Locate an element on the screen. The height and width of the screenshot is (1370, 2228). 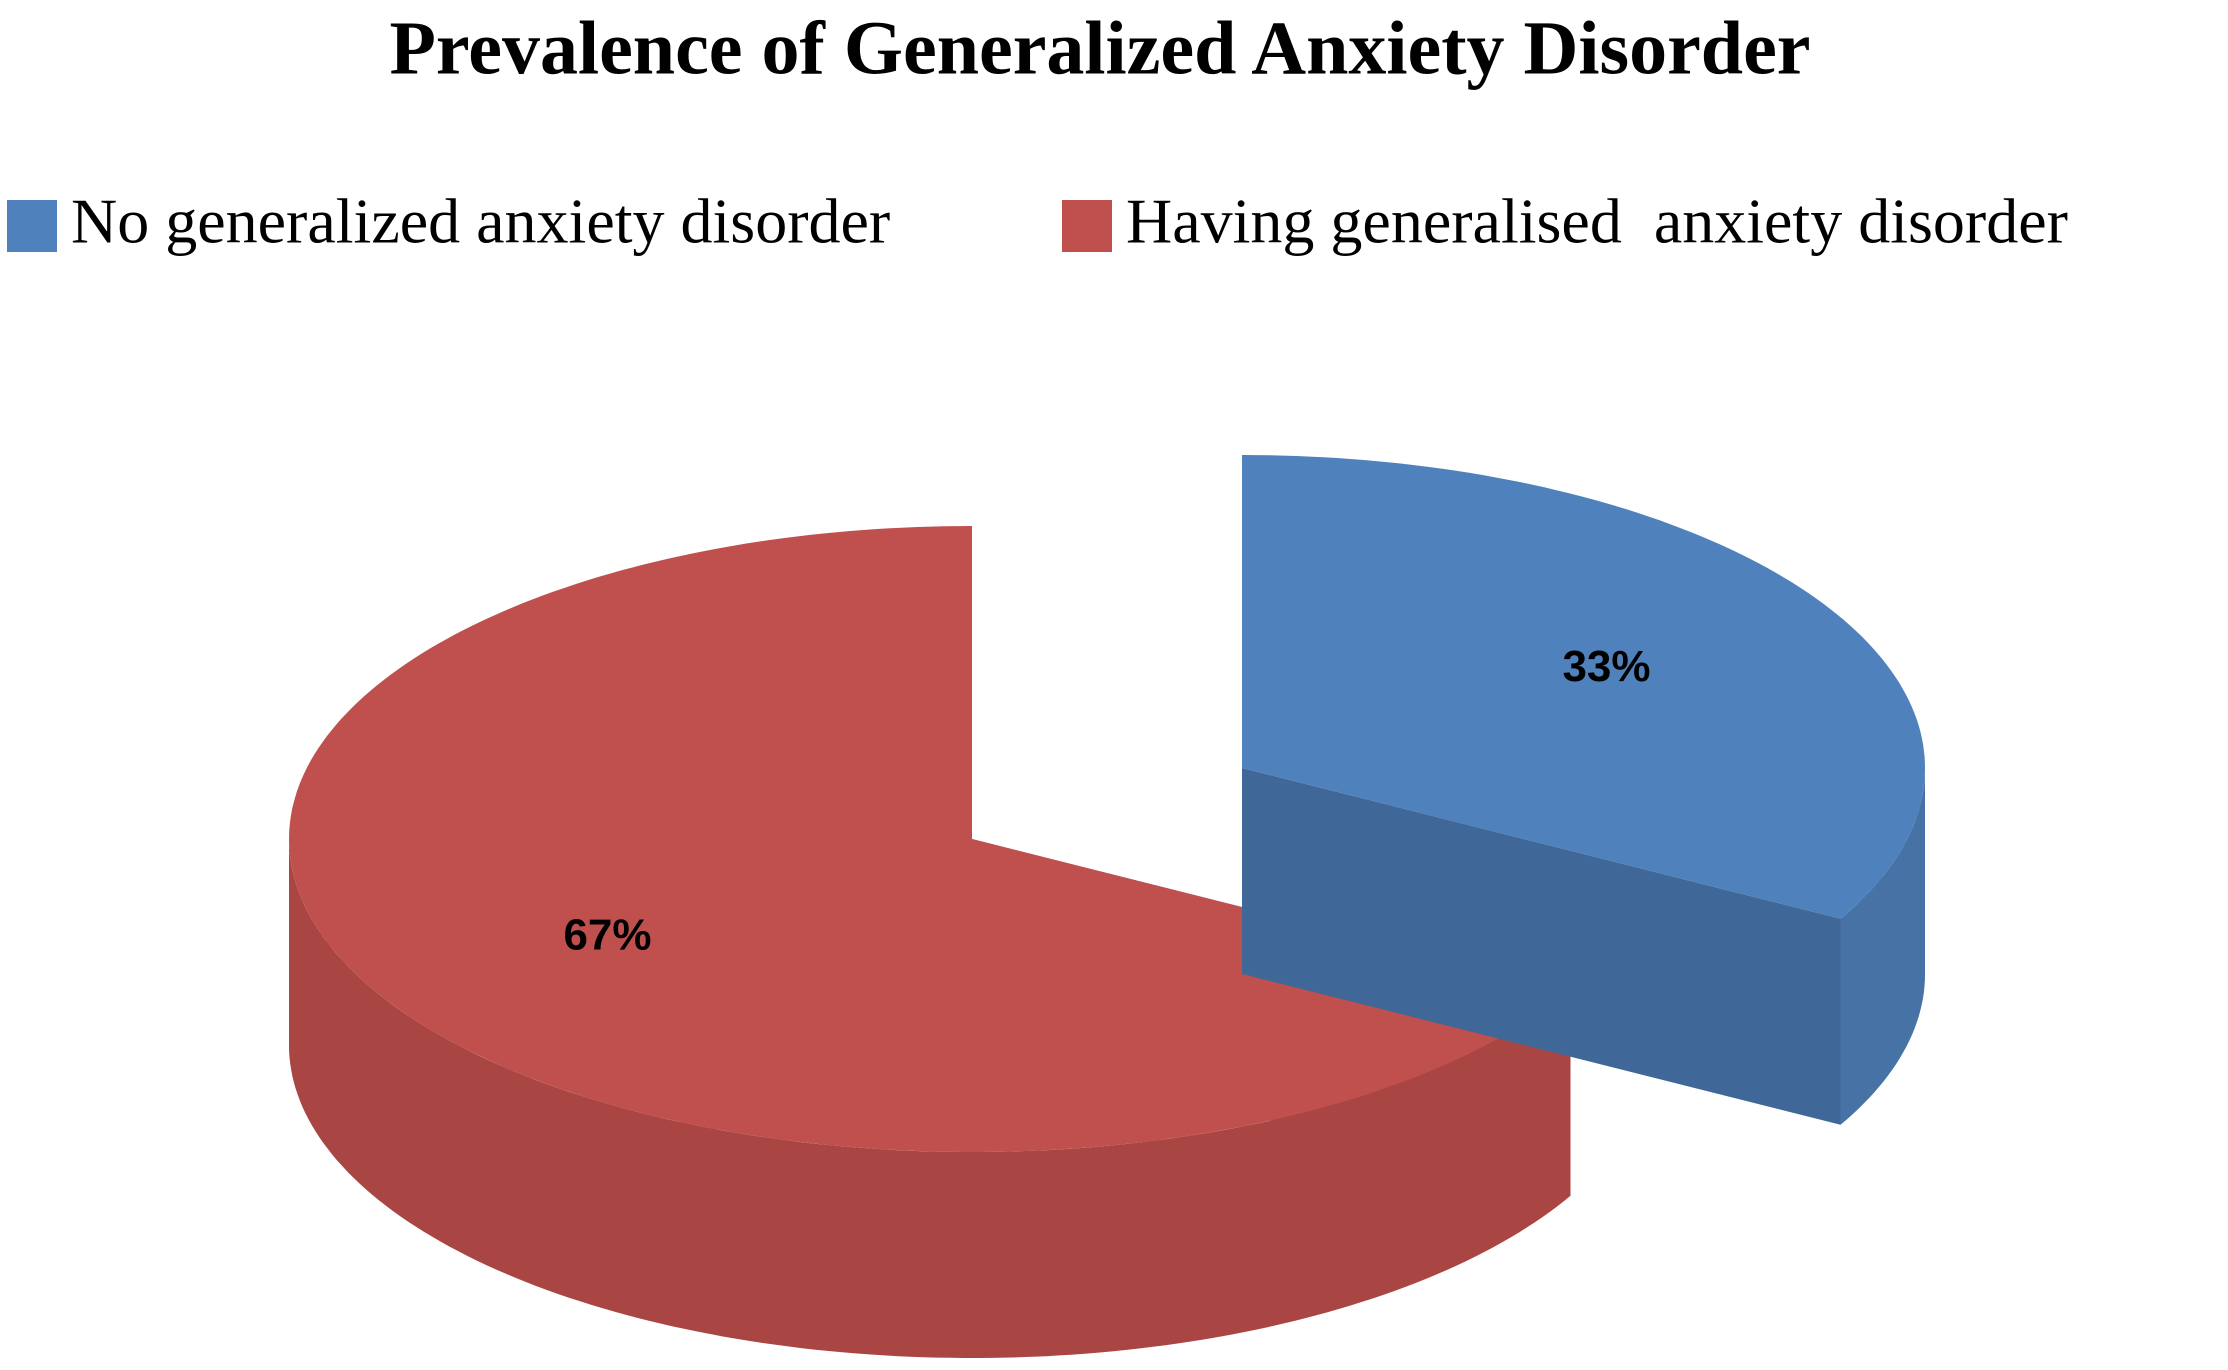
value-label: 33% is located at coordinates (1606, 666).